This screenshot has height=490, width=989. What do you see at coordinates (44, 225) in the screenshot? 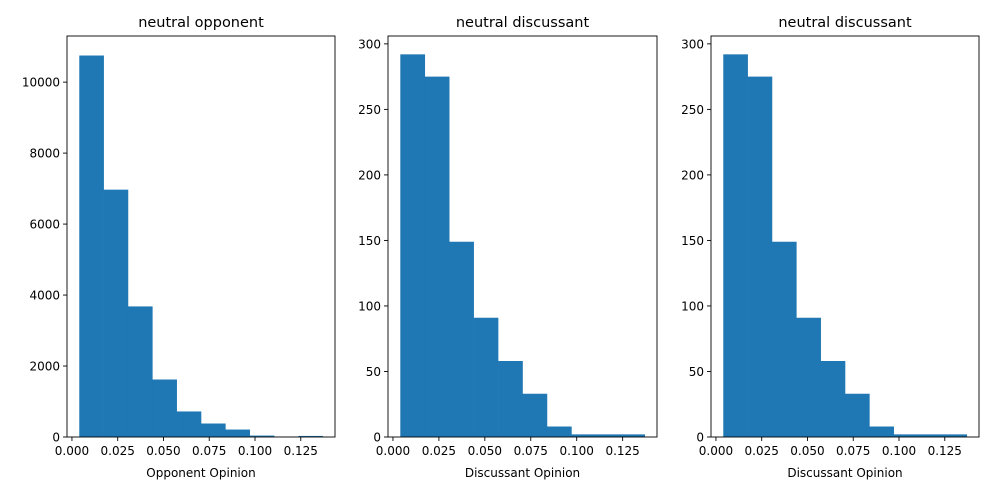
I see `y-tick-label: 6000` at bounding box center [44, 225].